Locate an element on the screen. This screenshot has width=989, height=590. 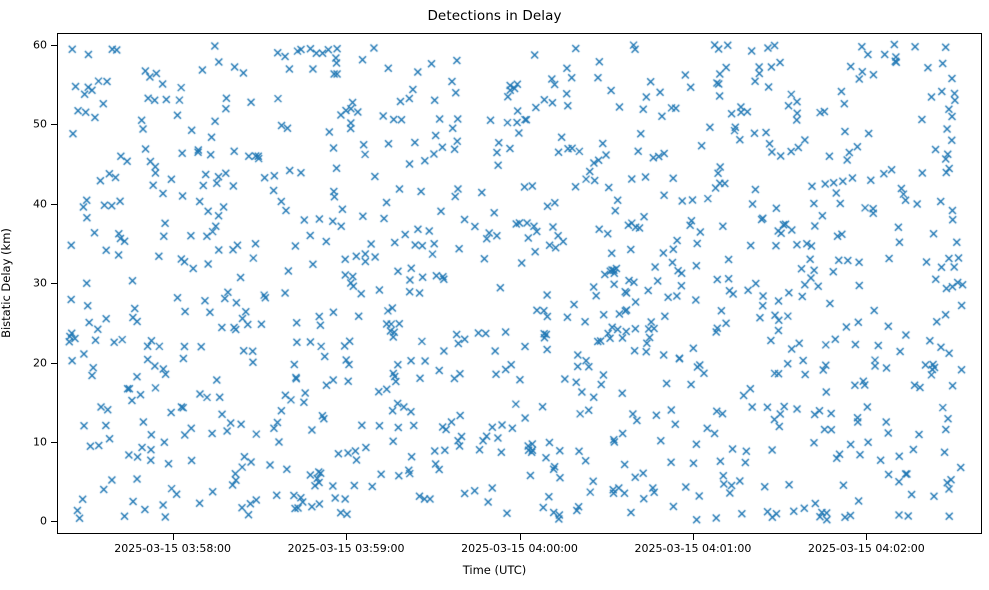
x-tick-label: 2025-03-15 03:59:00 is located at coordinates (346, 548).